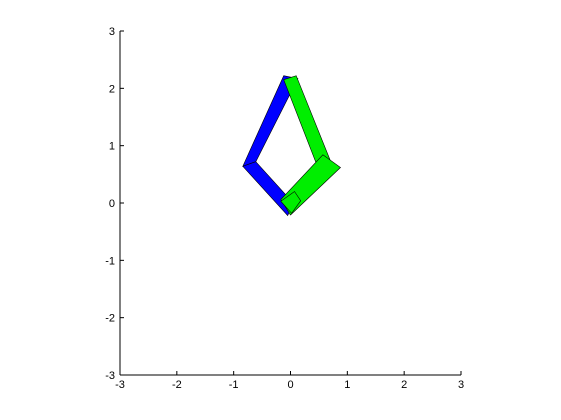 The width and height of the screenshot is (561, 420). What do you see at coordinates (290, 385) in the screenshot?
I see `x-tick-label: 0` at bounding box center [290, 385].